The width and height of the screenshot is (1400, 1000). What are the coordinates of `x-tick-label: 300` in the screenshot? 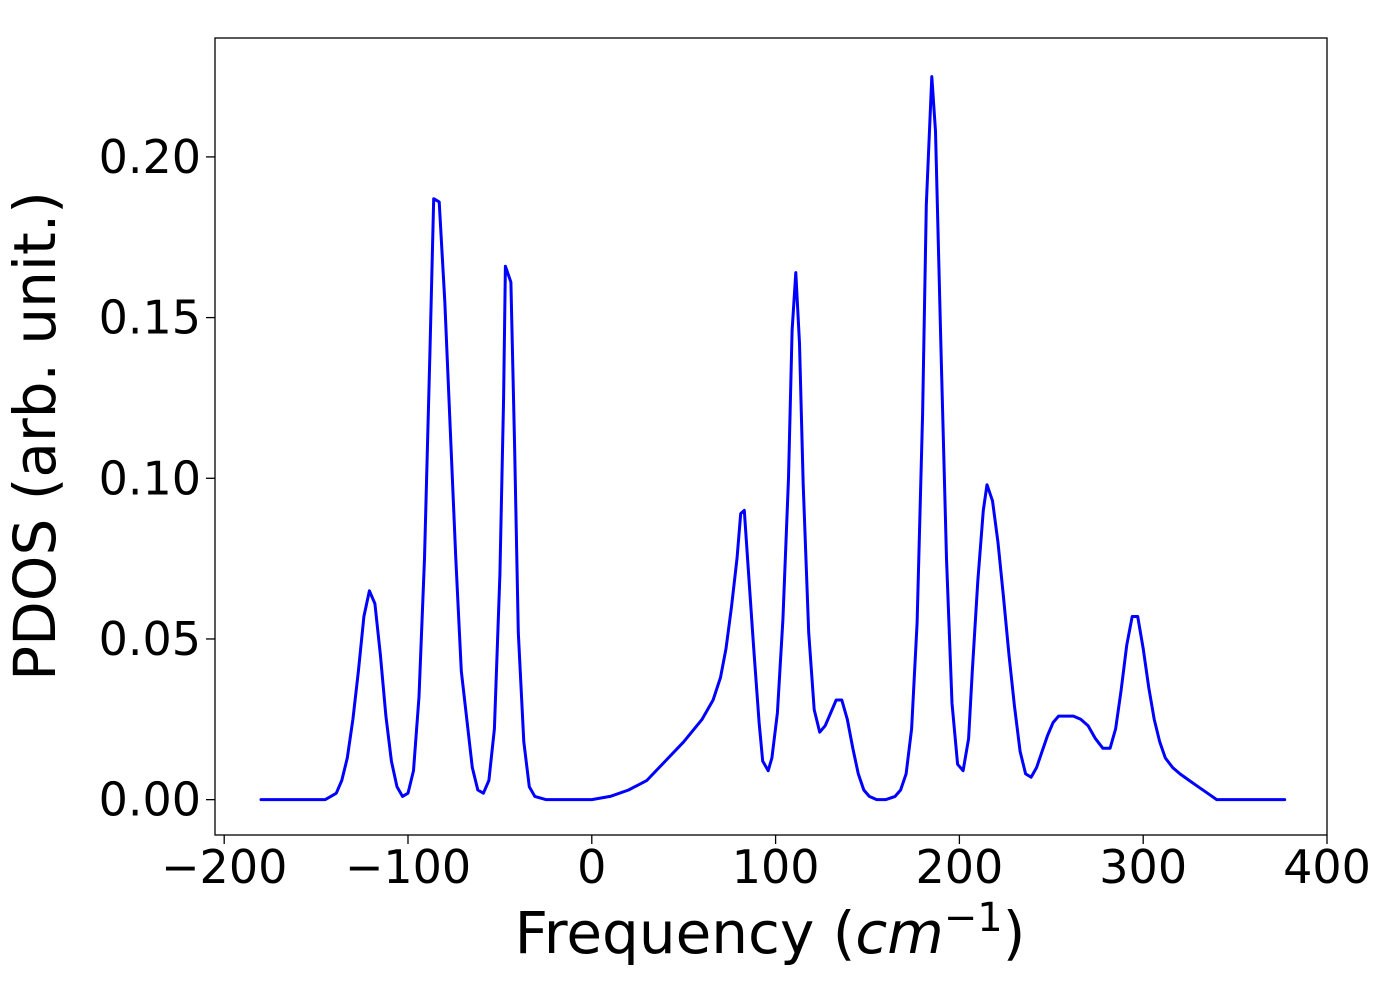 It's located at (1143, 867).